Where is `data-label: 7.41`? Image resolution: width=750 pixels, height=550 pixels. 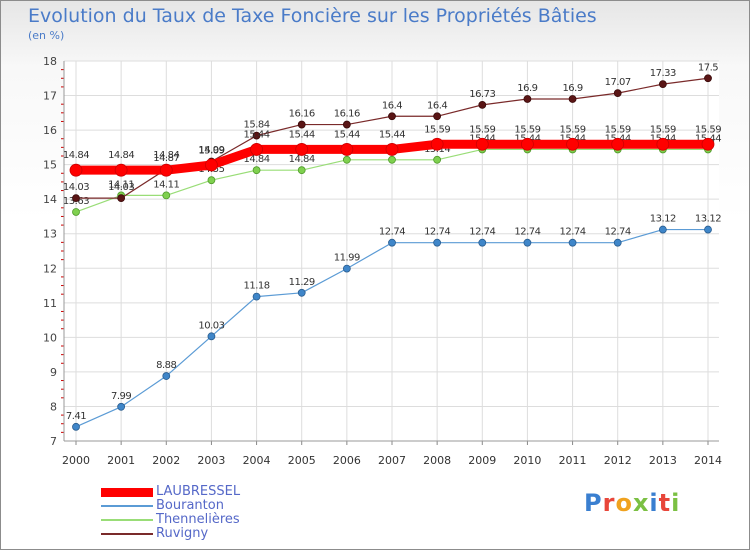
data-label: 7.41 is located at coordinates (76, 416).